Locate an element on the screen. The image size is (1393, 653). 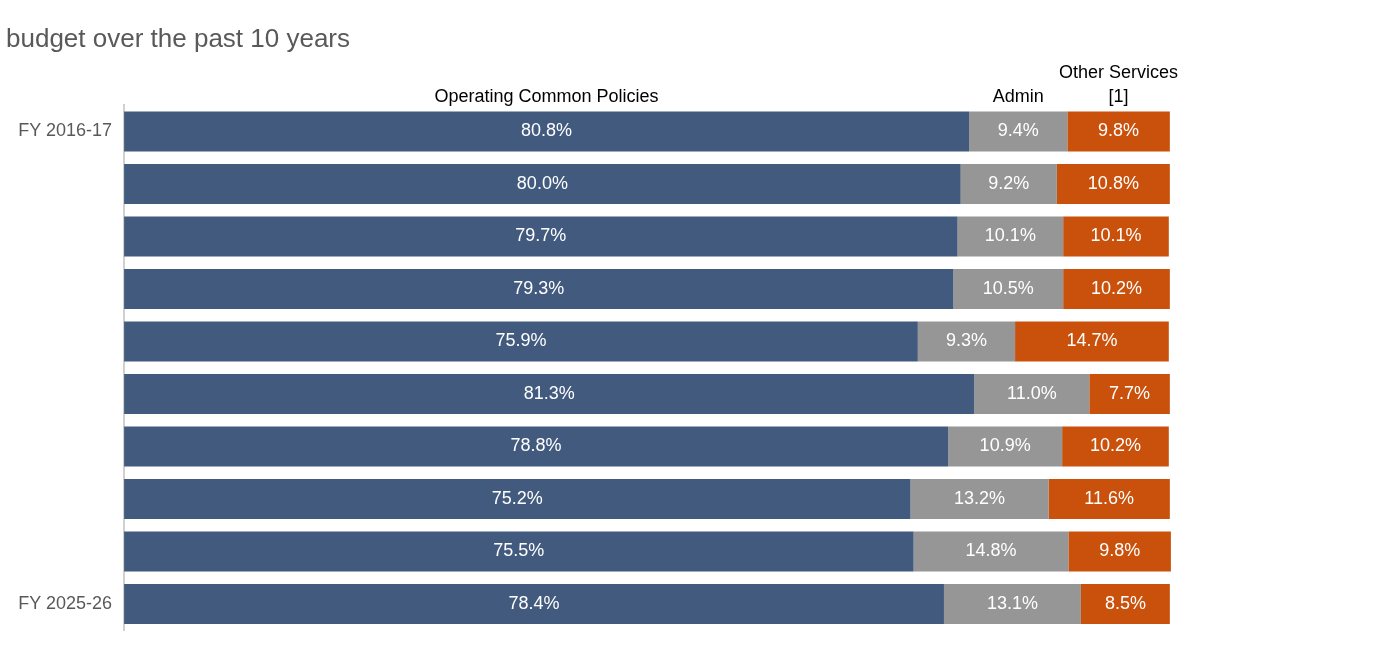
y-tick-label: FY 2016-17 is located at coordinates (65, 130).